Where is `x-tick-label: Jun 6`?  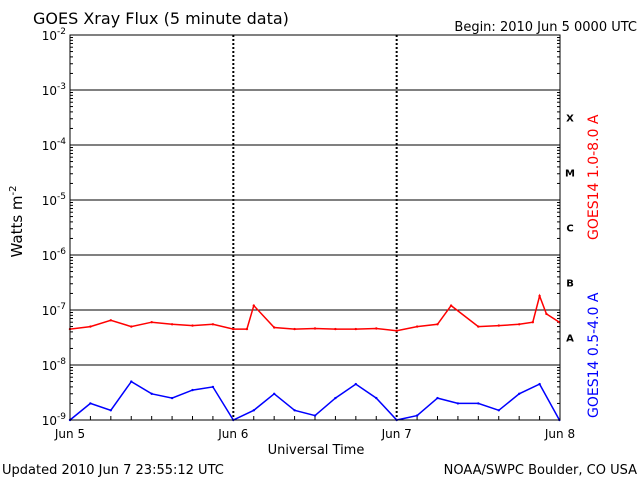 x-tick-label: Jun 6 is located at coordinates (232, 434).